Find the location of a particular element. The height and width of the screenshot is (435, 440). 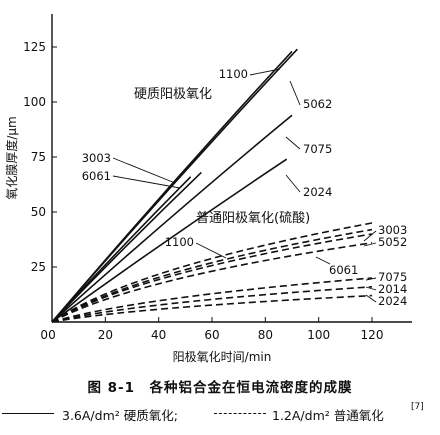

group-label-hard: 硬质阳极氧化 is located at coordinates (173, 94).